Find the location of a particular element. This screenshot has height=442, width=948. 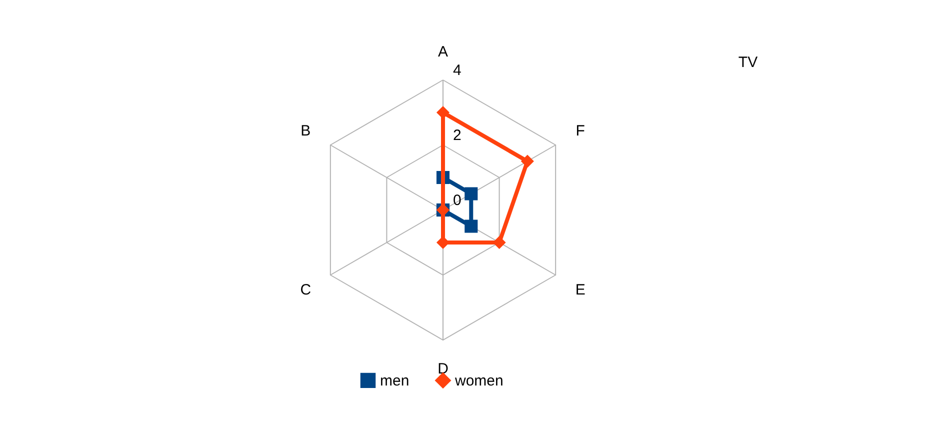

y-tick-label: 4 is located at coordinates (457, 70).